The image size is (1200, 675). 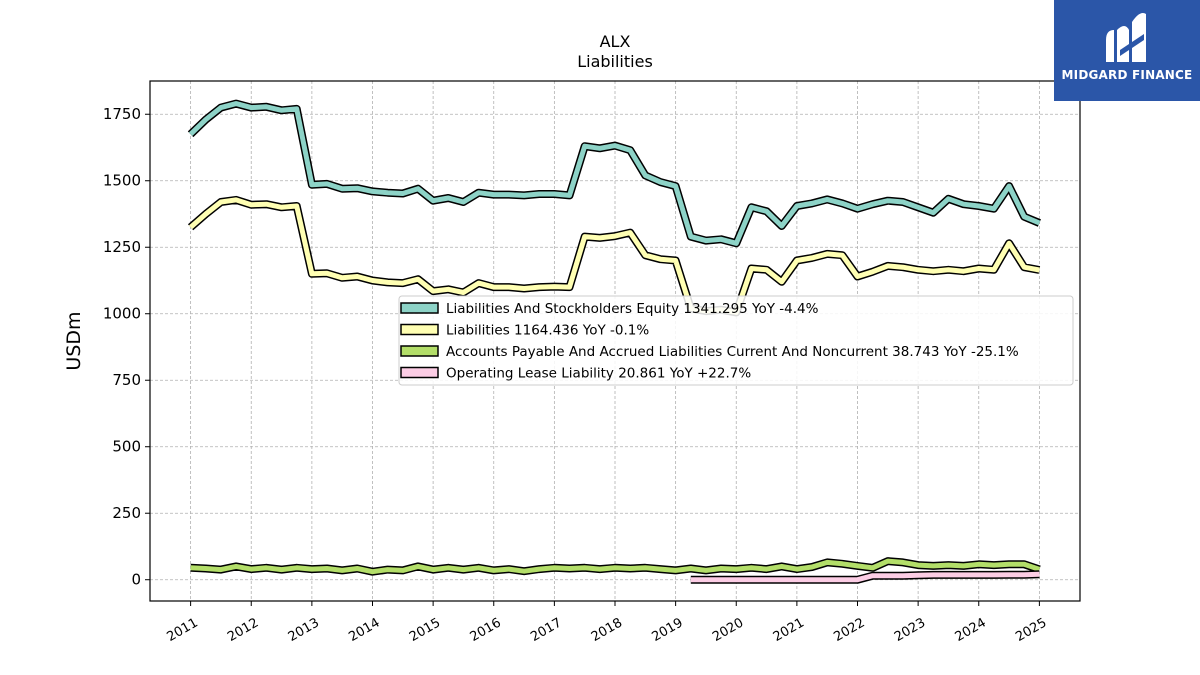 I want to click on y-tick-label: 1750, so click(x=122, y=114).